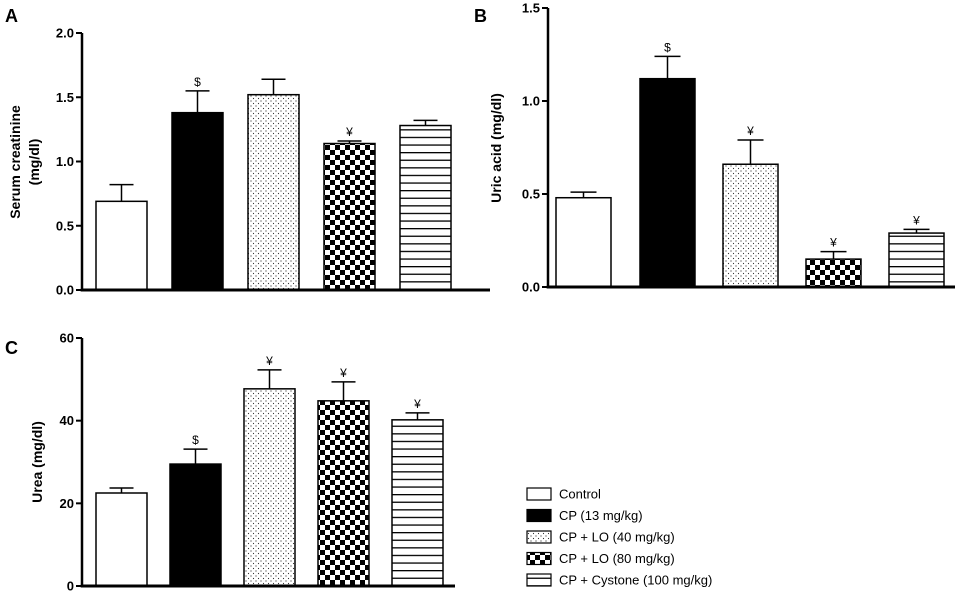 Image resolution: width=962 pixels, height=593 pixels. I want to click on panel-b-significance-mark-cp-cystone-100: ¥, so click(916, 220).